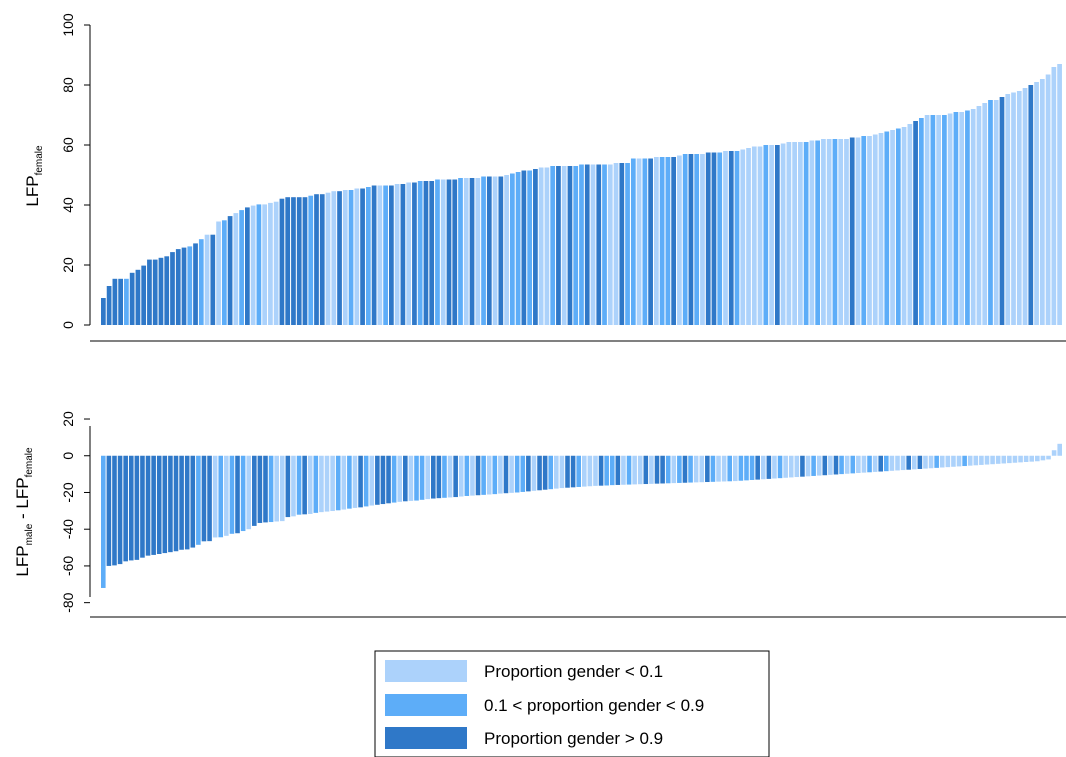  Describe the element at coordinates (22, 492) in the screenshot. I see `bottom-y-label-main2: LFP` at that location.